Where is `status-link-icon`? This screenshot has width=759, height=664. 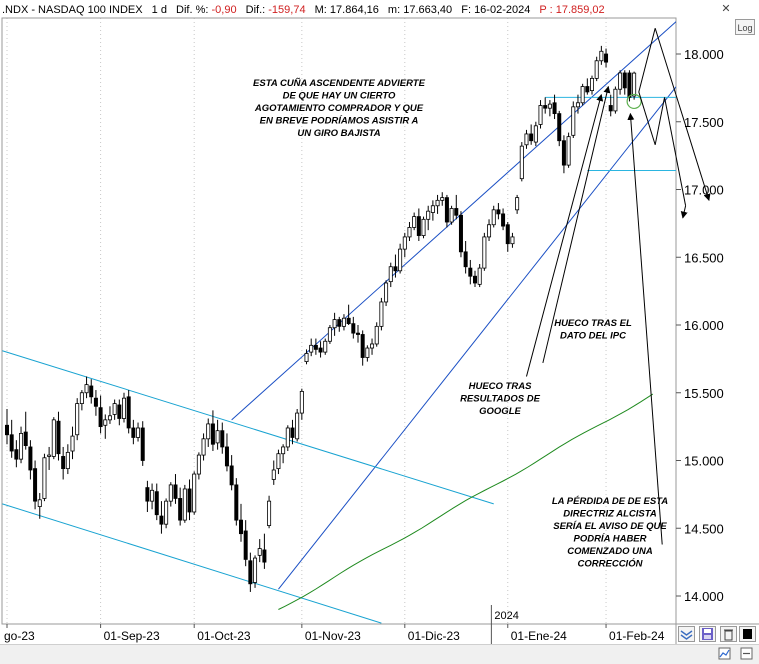
status-link-icon is located at coordinates (746, 653).